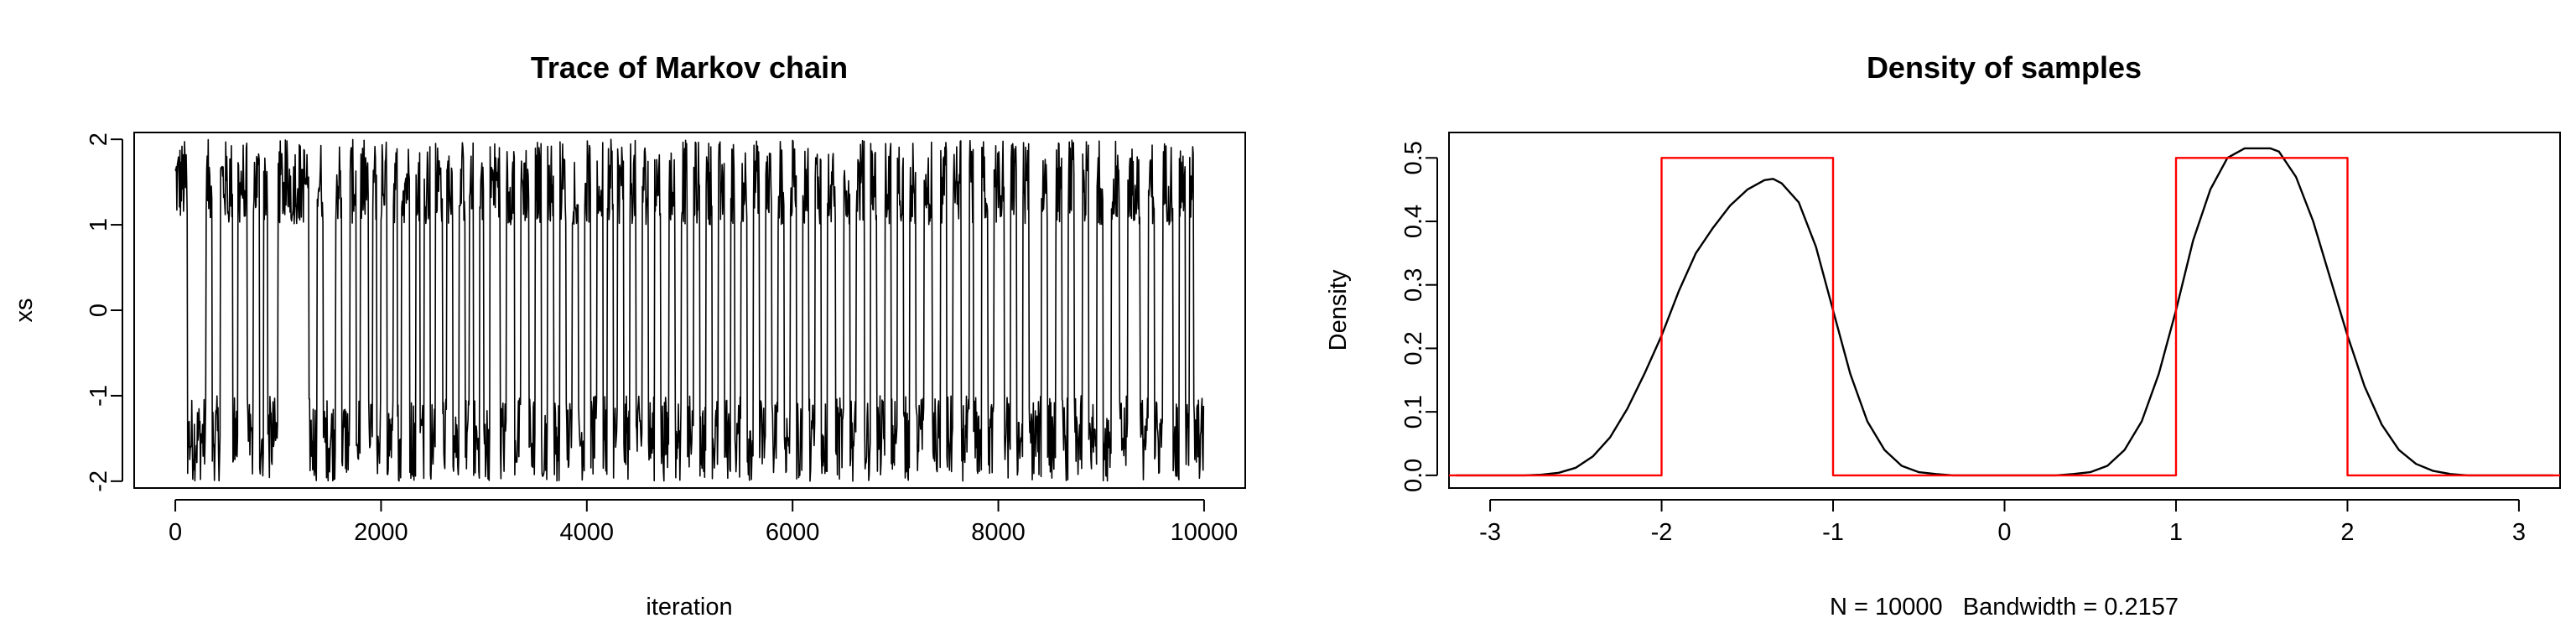 The width and height of the screenshot is (2576, 644). I want to click on trace-x-tick-label: 10000, so click(1205, 532).